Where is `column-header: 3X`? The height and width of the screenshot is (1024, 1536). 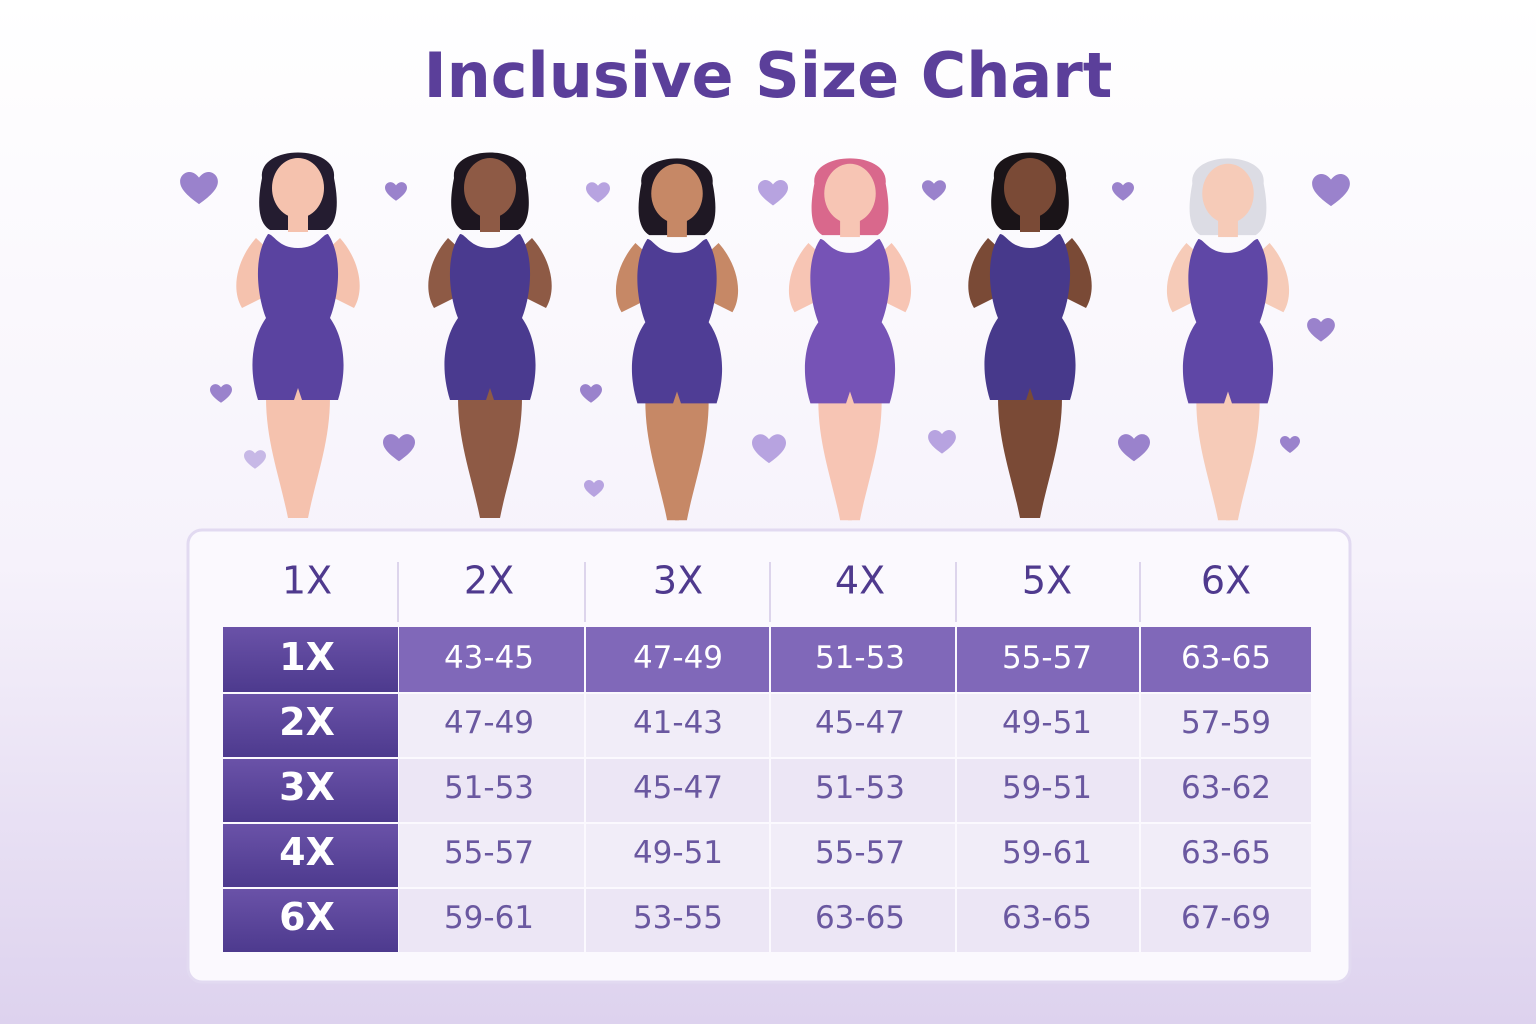 column-header: 3X is located at coordinates (678, 581).